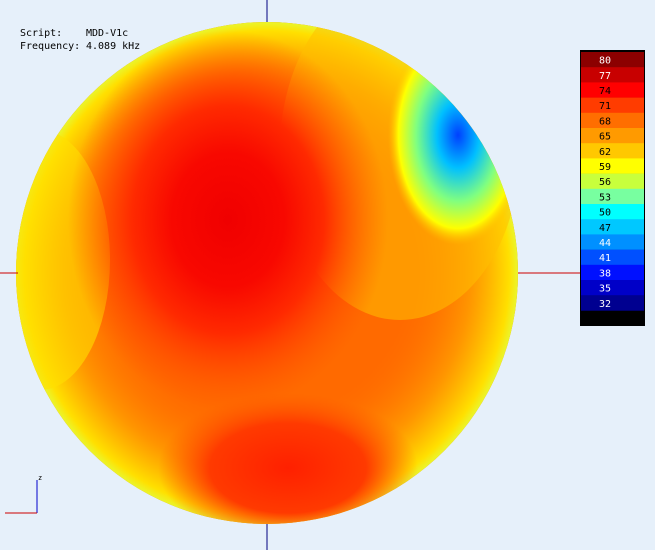  What do you see at coordinates (605, 182) in the screenshot?
I see `colorbar-label: 56` at bounding box center [605, 182].